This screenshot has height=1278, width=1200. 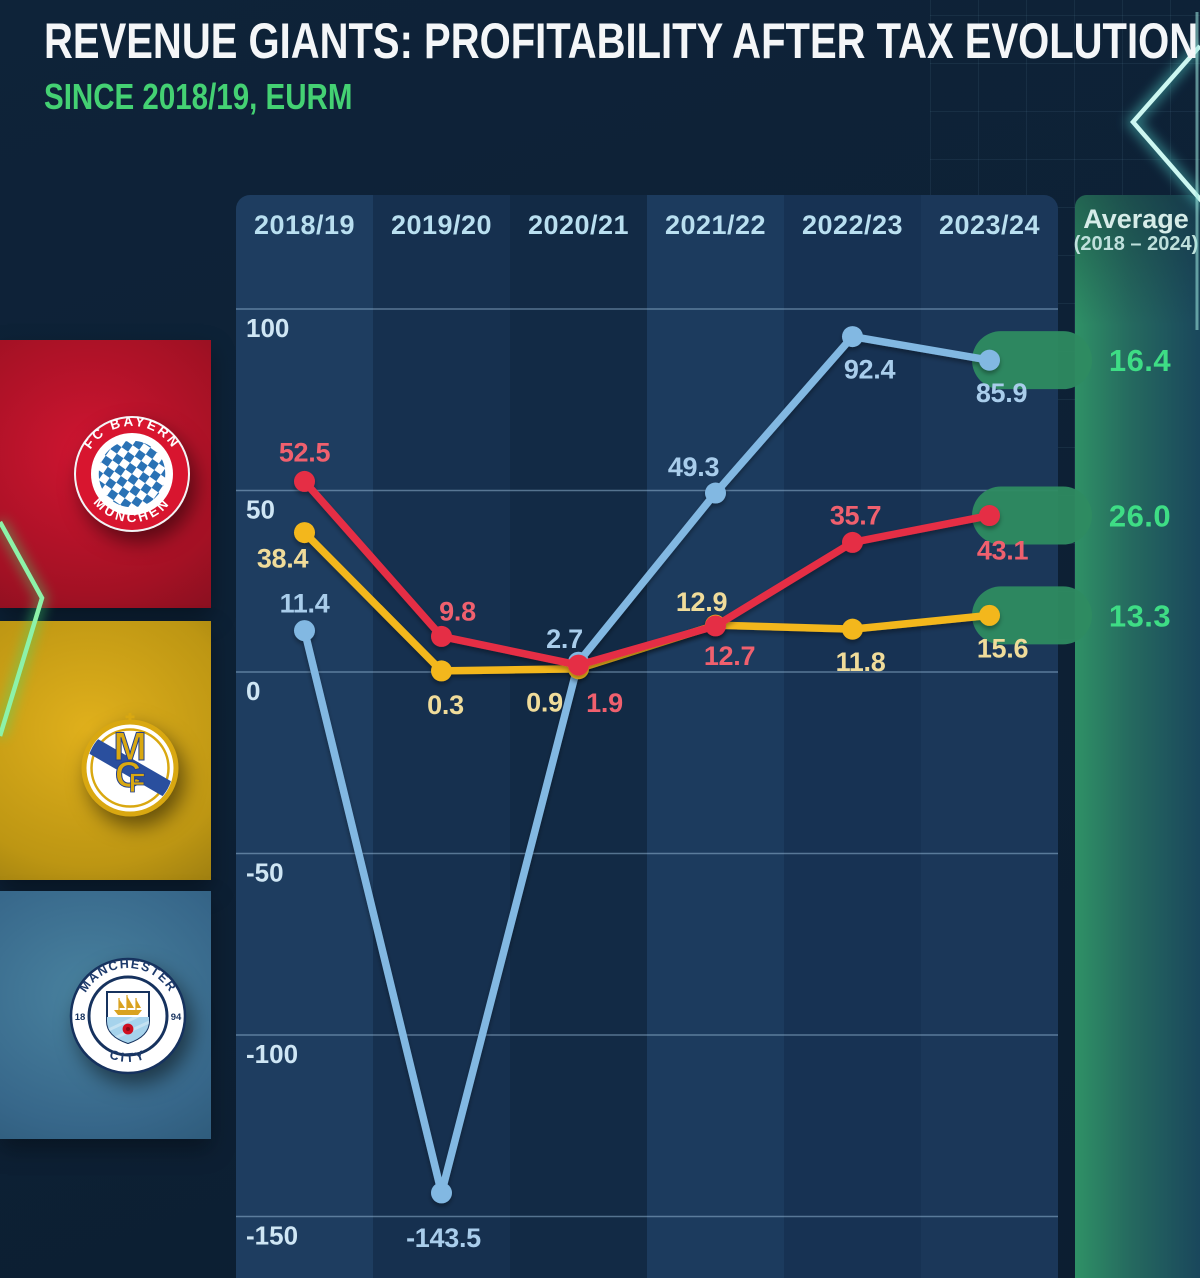 What do you see at coordinates (128, 1005) in the screenshot?
I see `ship-icon` at bounding box center [128, 1005].